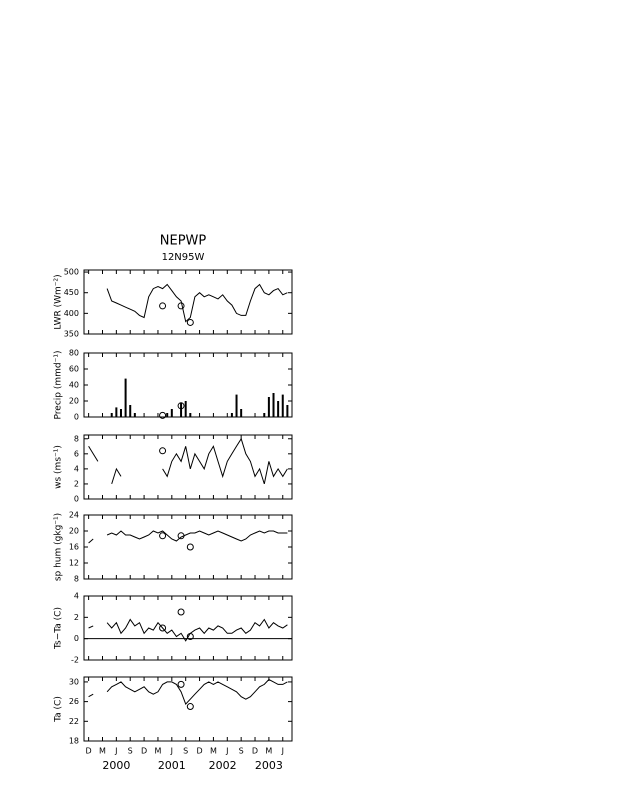 This screenshot has height=811, width=627. What do you see at coordinates (74, 547) in the screenshot?
I see `y-tick-label: 16` at bounding box center [74, 547].